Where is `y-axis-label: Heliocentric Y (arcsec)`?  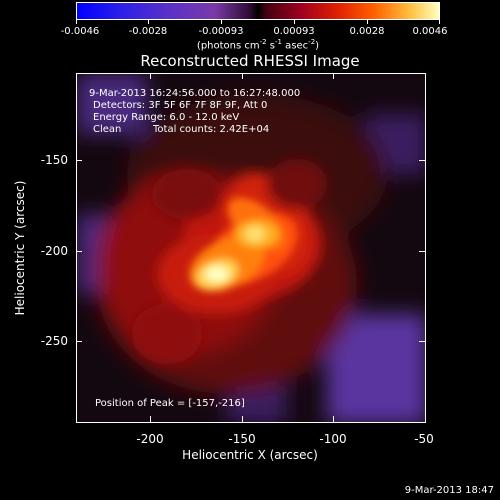 y-axis-label: Heliocentric Y (arcsec) is located at coordinates (20, 248).